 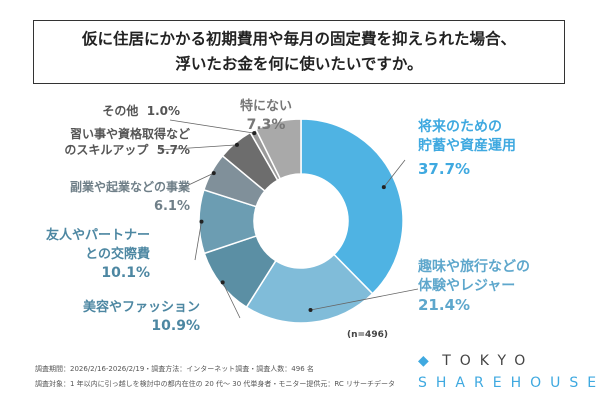 I want to click on label-social: 友人やパートナーとの交際費 10.1%, so click(x=98, y=254).